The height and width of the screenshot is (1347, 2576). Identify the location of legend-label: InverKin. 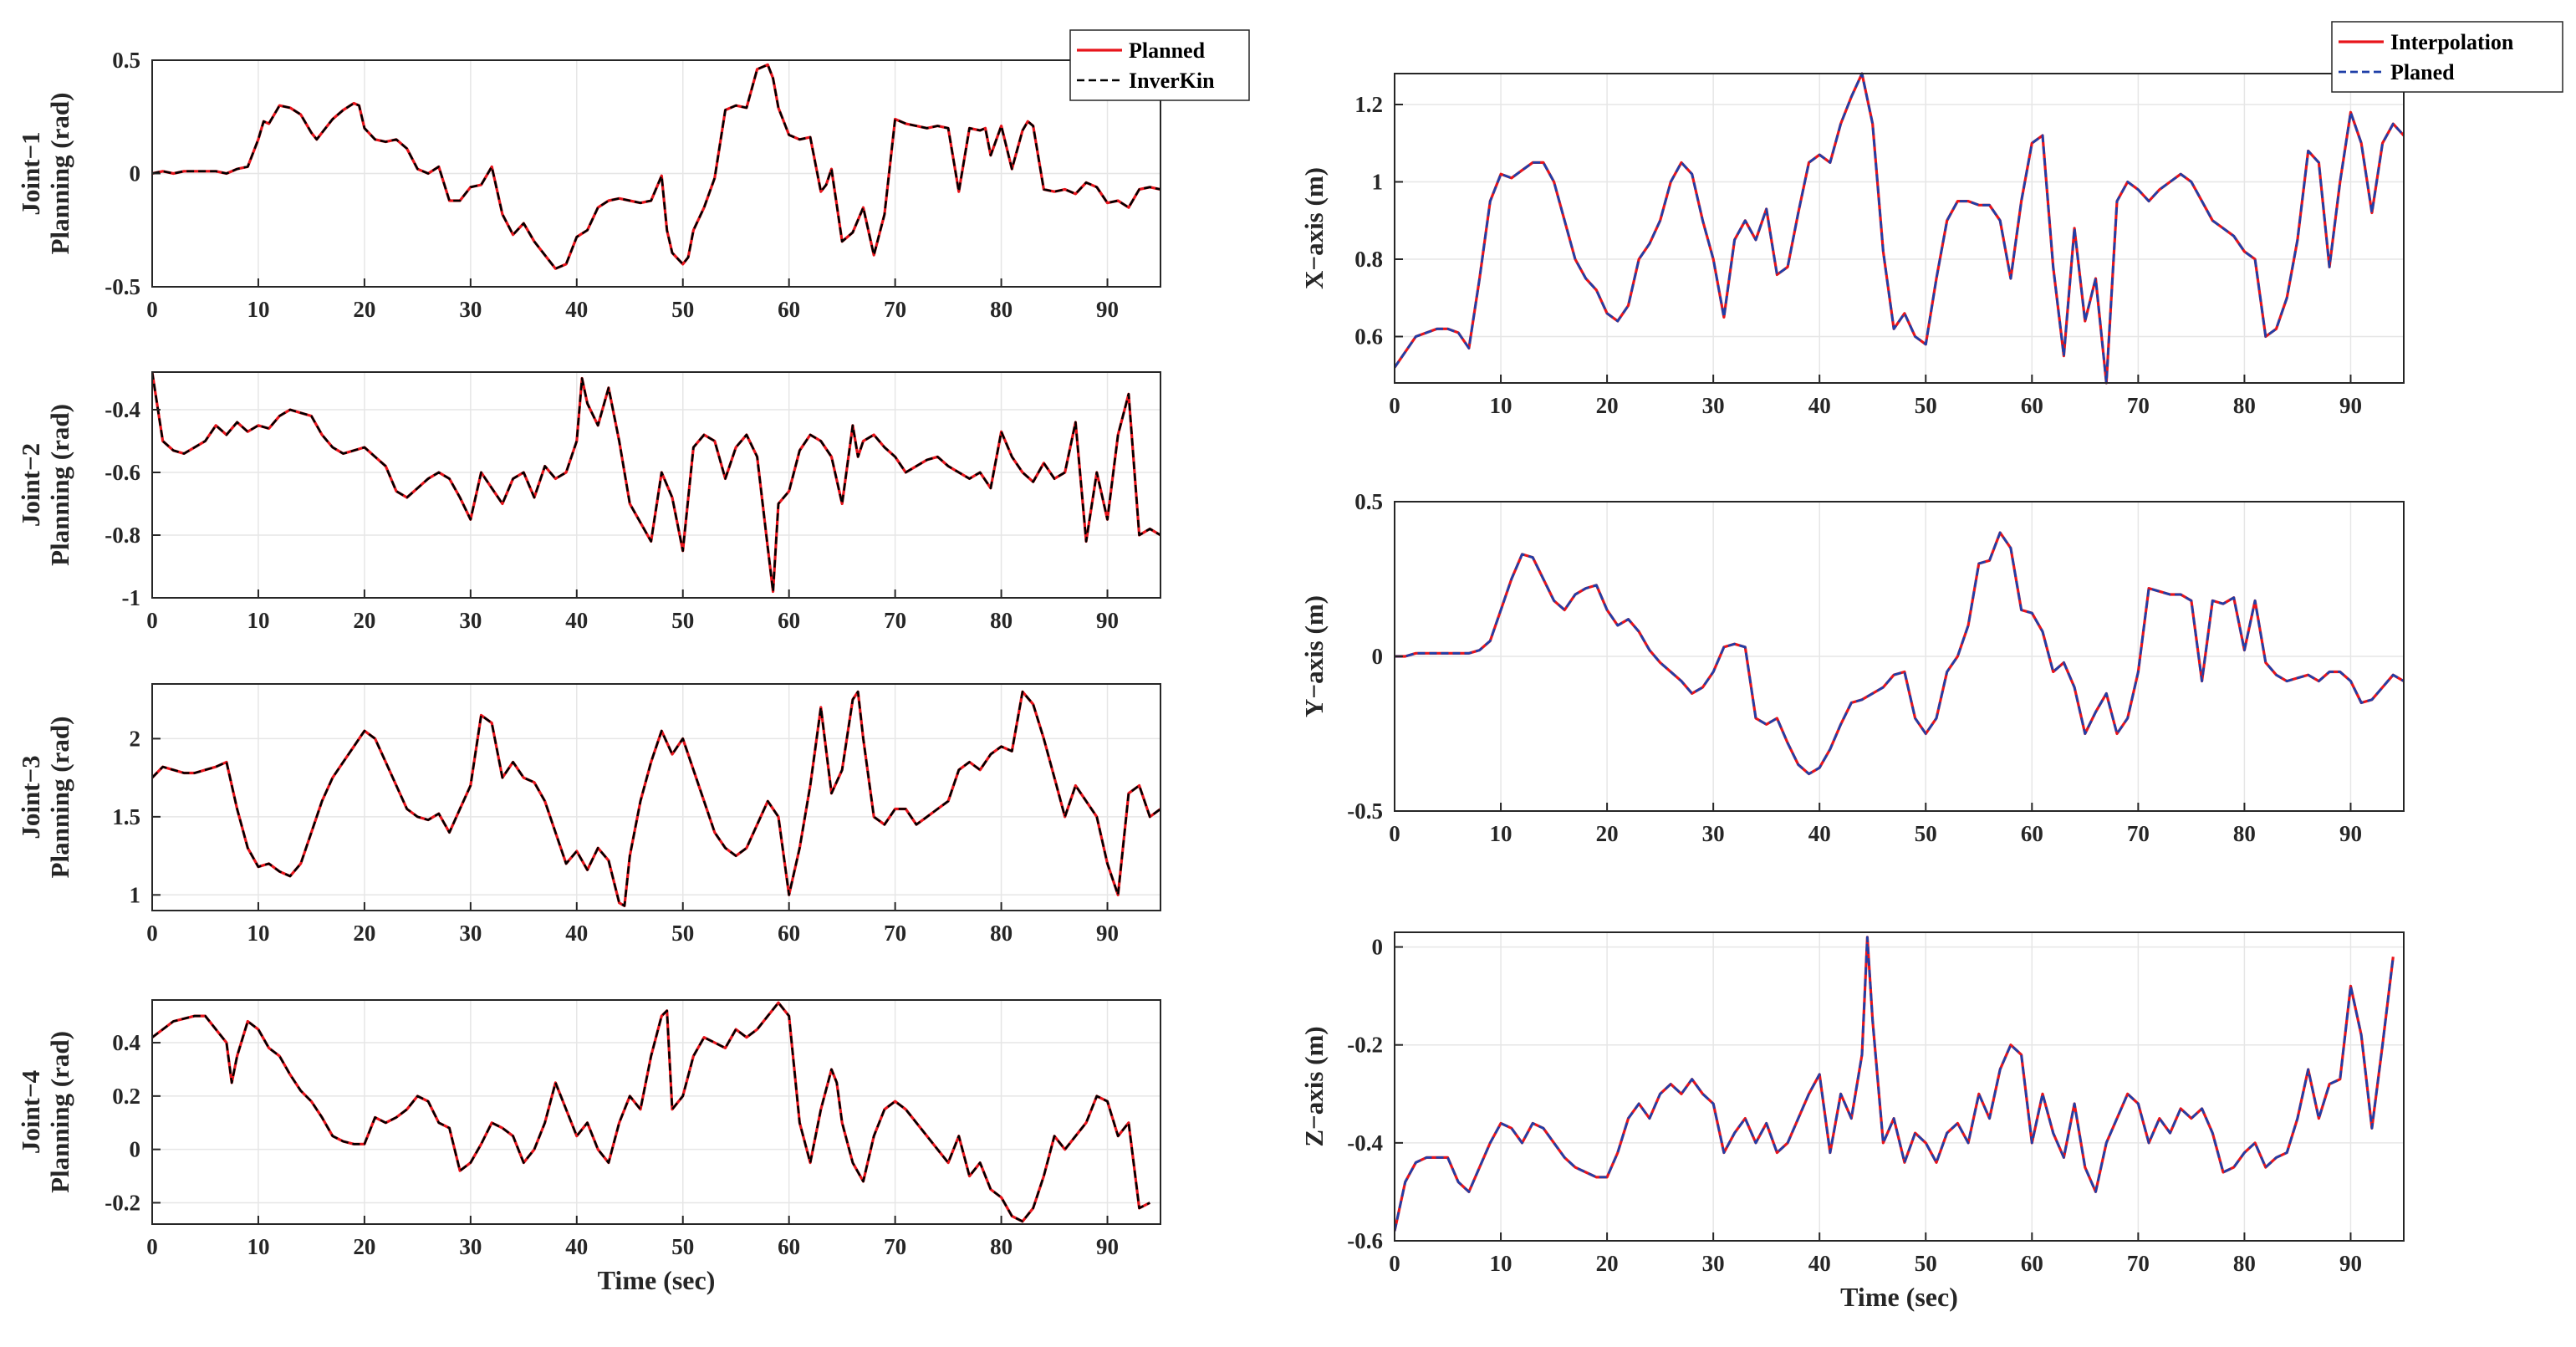
(1172, 81).